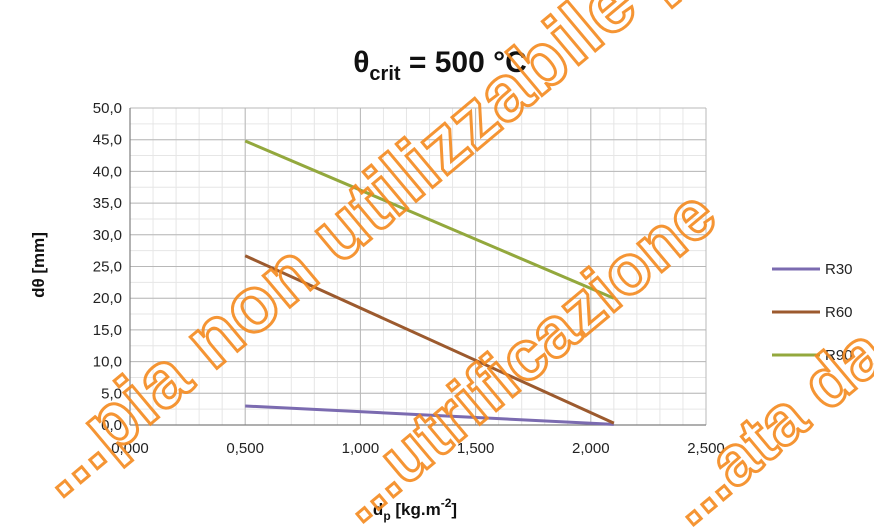 The width and height of the screenshot is (874, 528). I want to click on x-tick-label: 2,500, so click(706, 448).